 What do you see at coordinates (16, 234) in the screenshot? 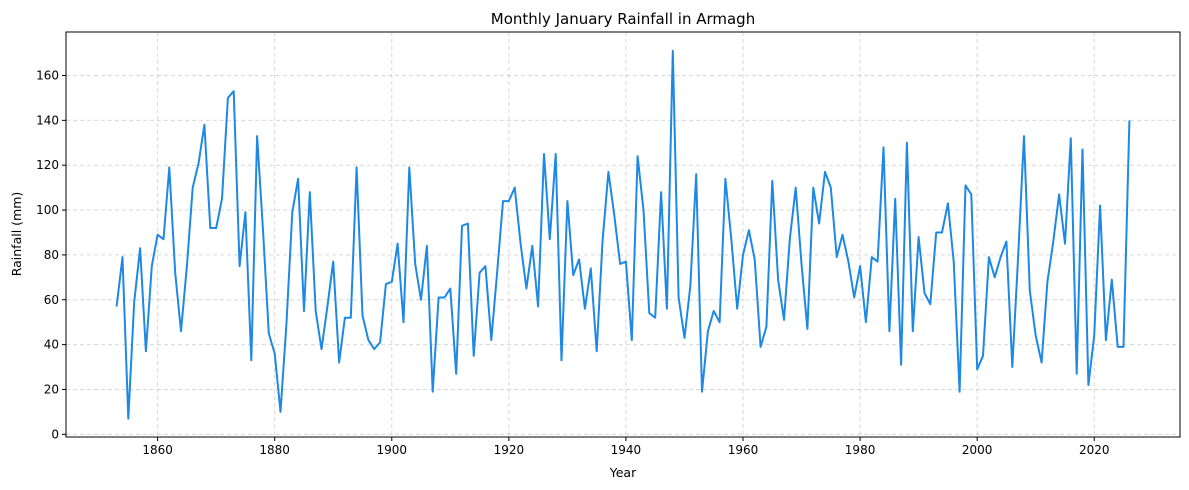
I see `y-axis-label: Rainfall (mm)` at bounding box center [16, 234].